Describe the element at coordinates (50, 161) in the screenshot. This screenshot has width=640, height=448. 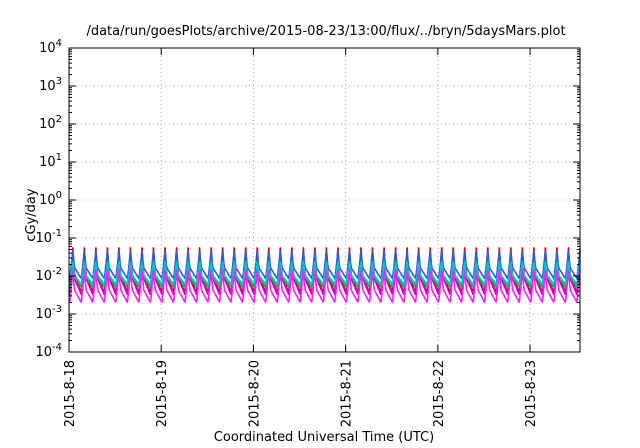
I see `y-tick-label: 10¹` at that location.